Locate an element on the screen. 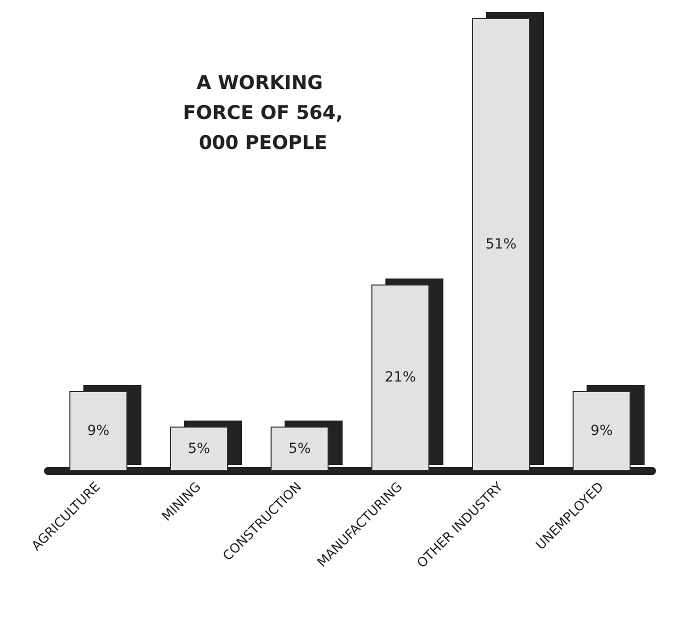  data-label: 51% is located at coordinates (501, 244).